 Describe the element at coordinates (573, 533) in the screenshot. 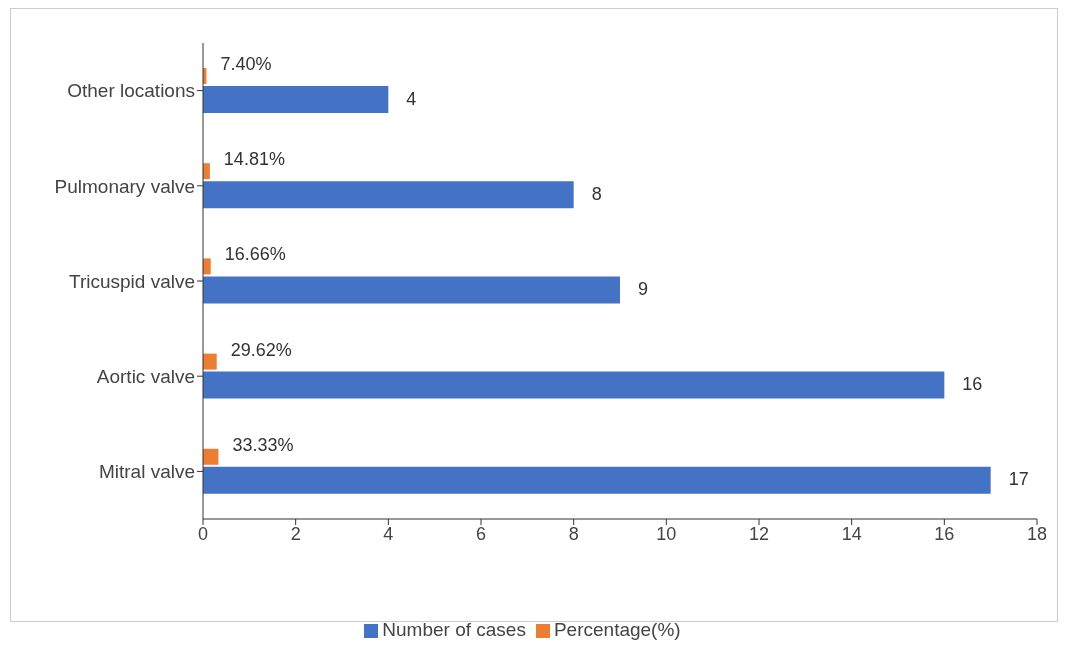

I see `x-tick-label: 8` at that location.